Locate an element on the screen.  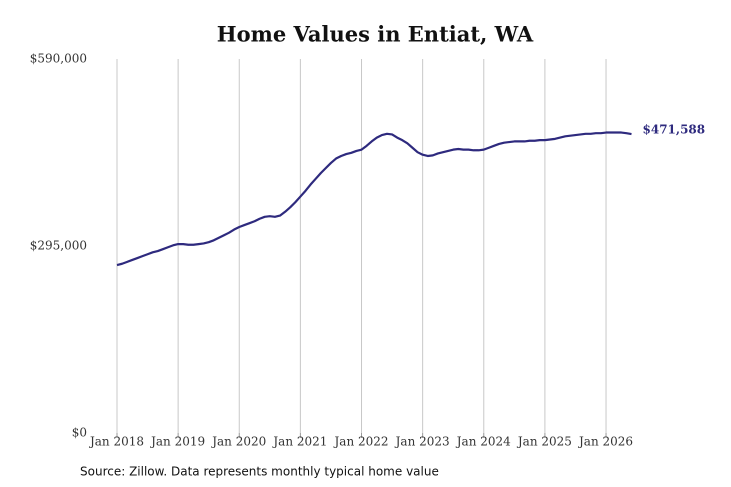
x-tick-label: Jan 2025 is located at coordinates (544, 442).